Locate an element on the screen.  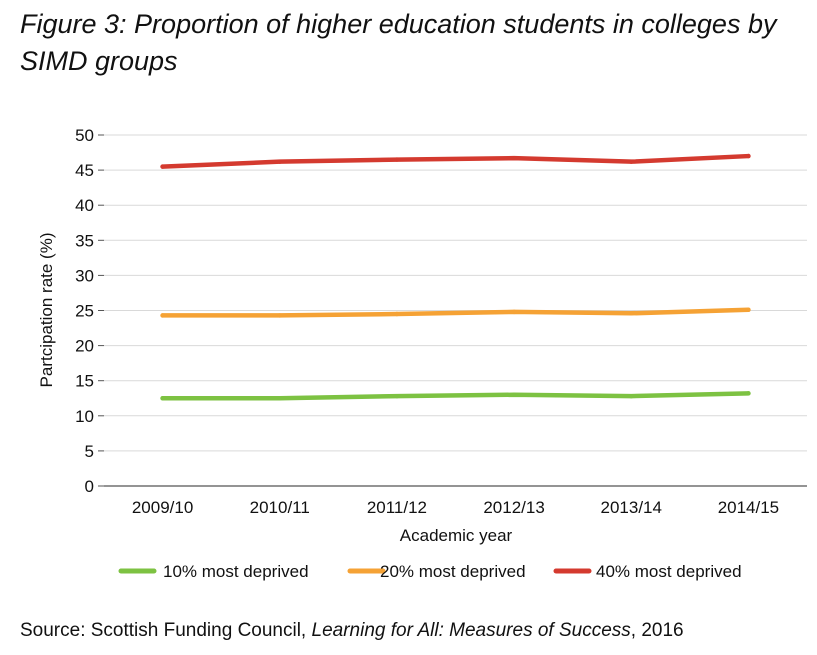
y-tick-label: 5 is located at coordinates (89, 451).